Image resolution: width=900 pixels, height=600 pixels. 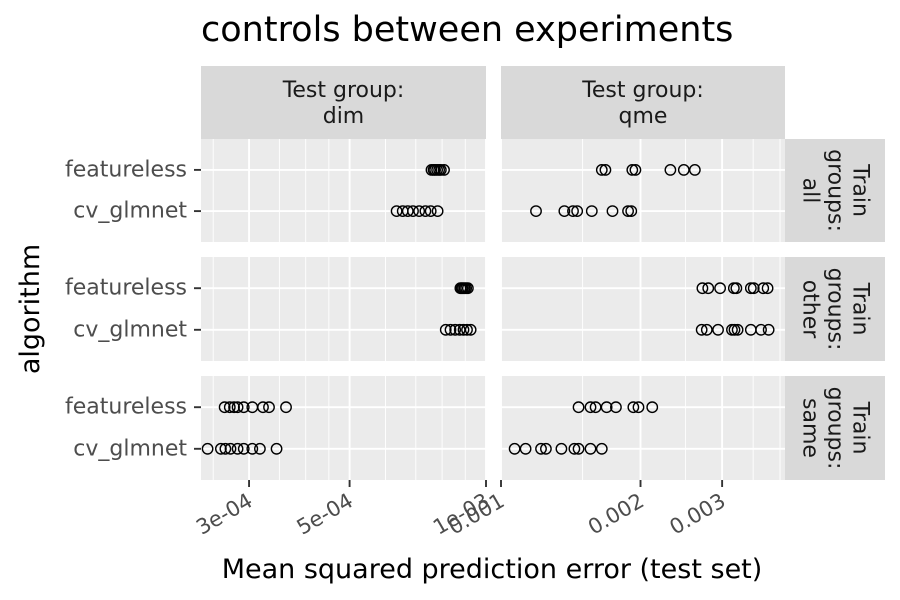 I want to click on x-tick-label: 0.002, so click(x=616, y=514).